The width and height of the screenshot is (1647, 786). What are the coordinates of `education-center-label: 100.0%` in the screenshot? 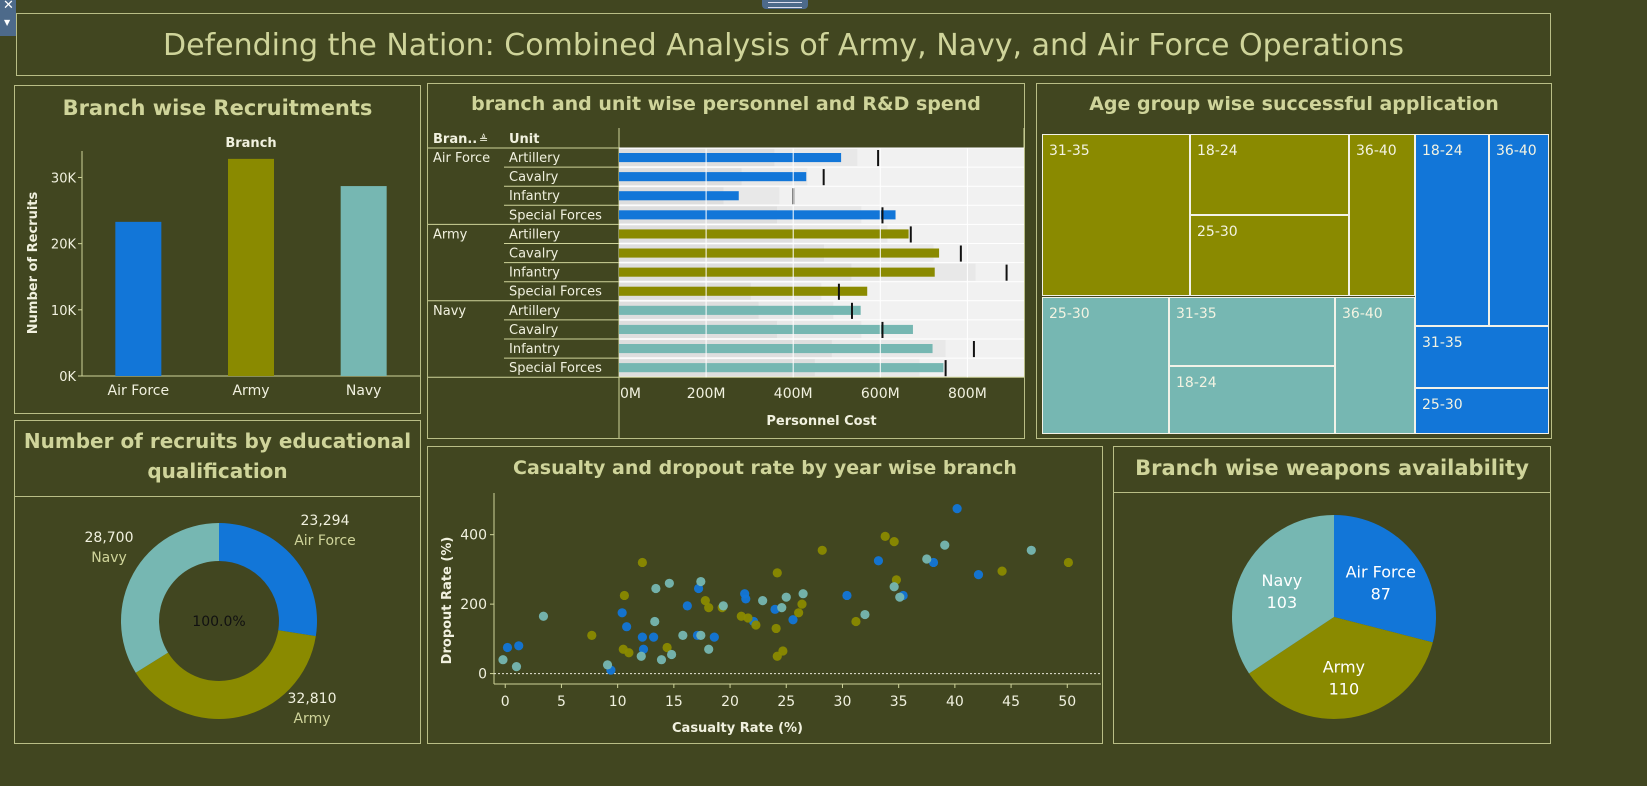 It's located at (218, 622).